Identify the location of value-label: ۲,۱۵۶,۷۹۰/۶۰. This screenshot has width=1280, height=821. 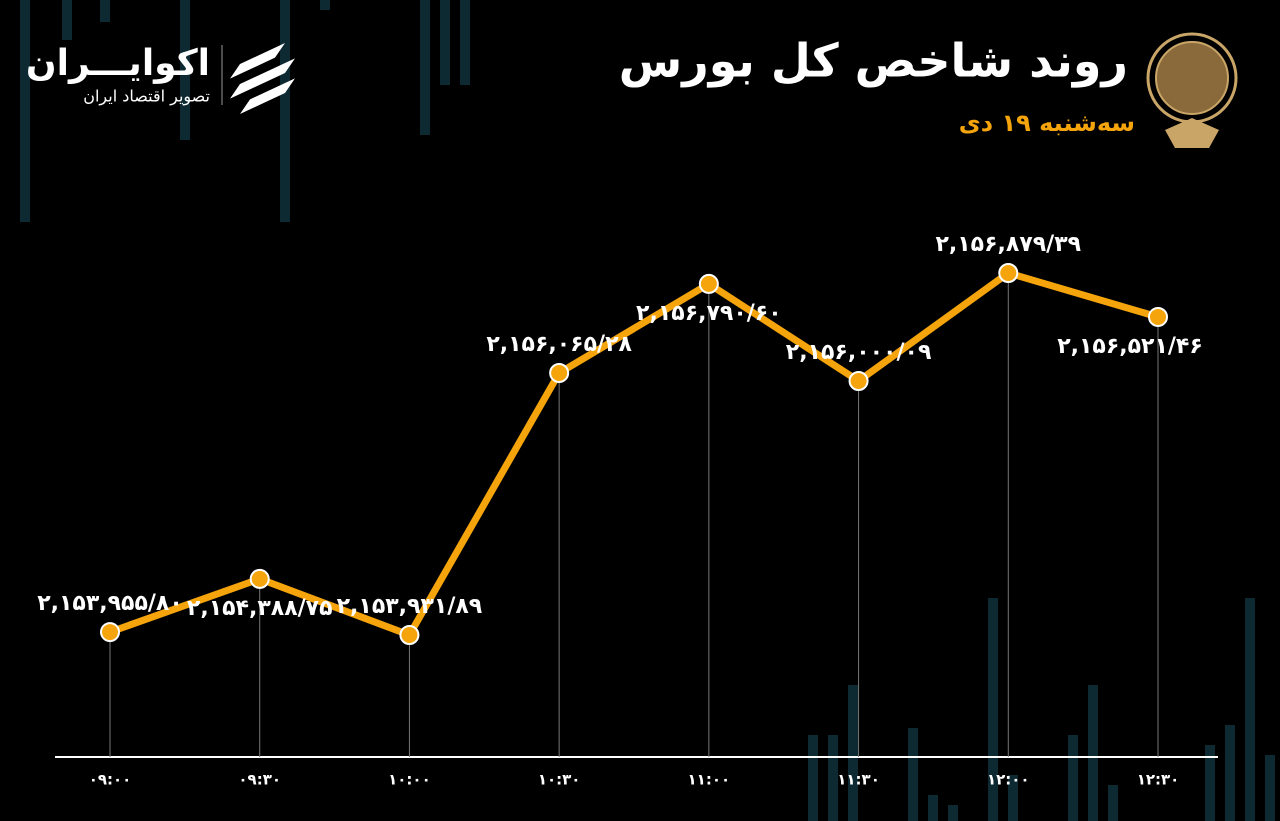
(709, 313).